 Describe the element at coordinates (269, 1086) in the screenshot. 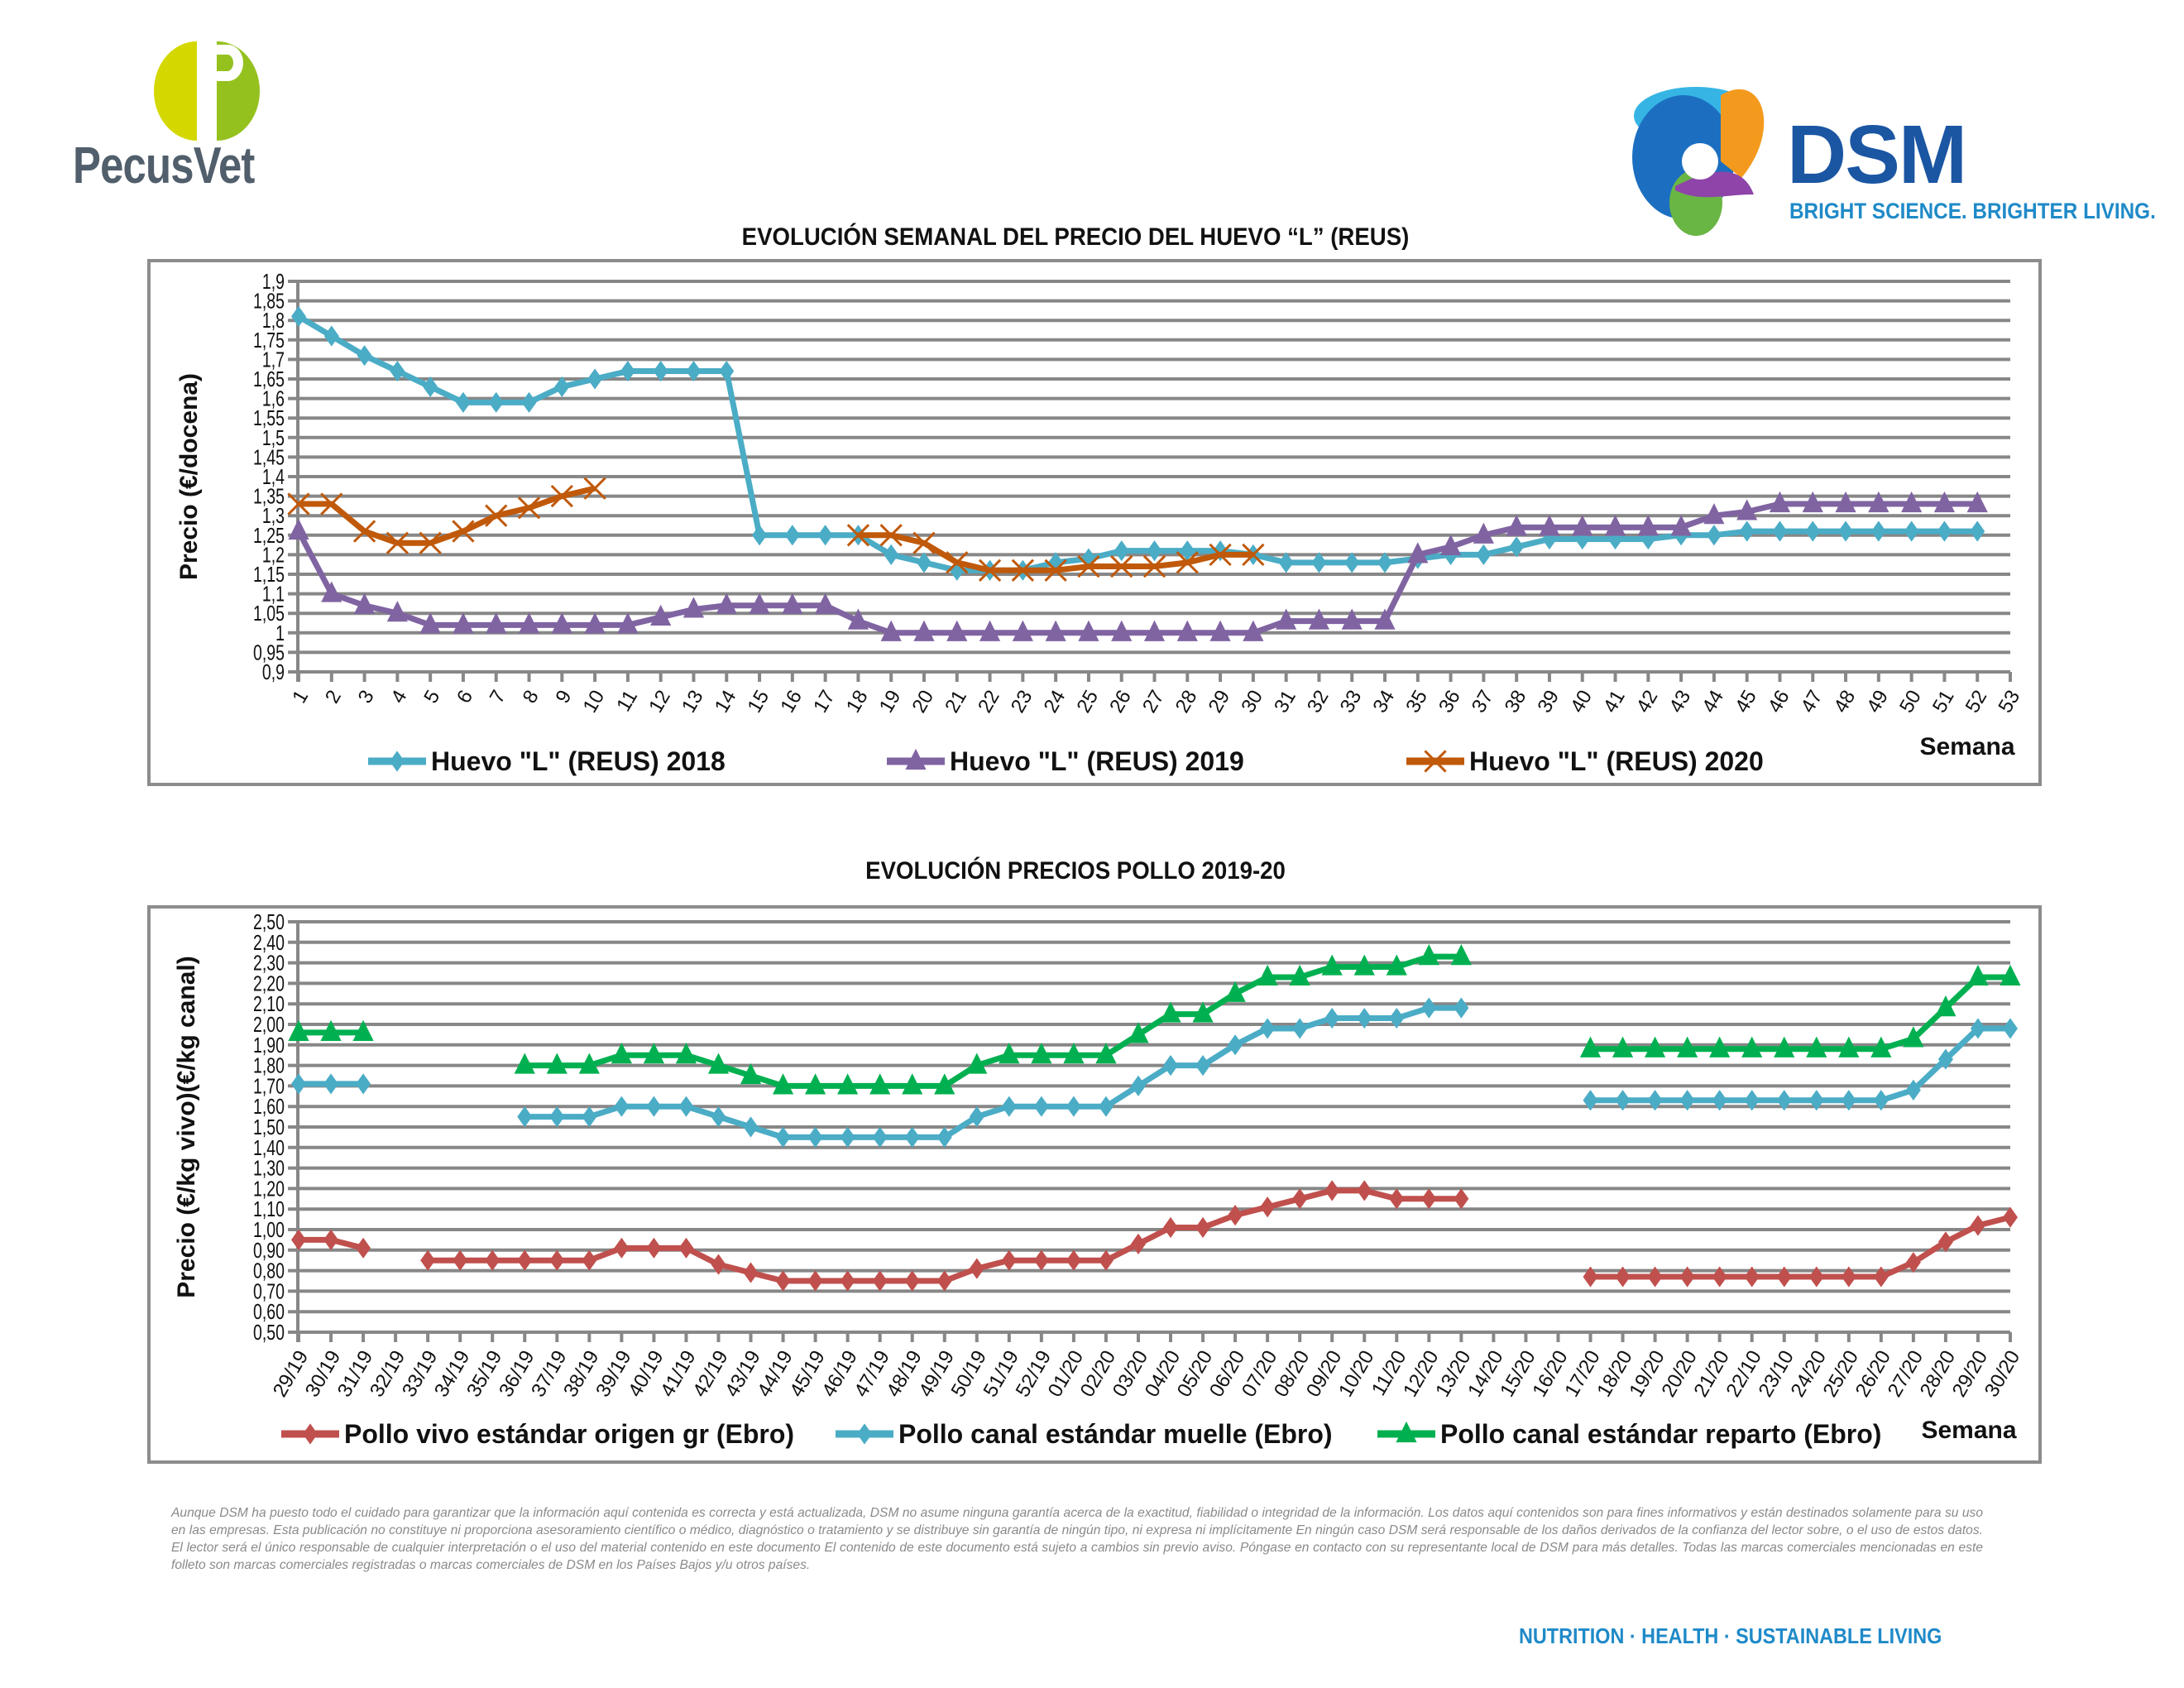

I see `y-tick-label: 1,70` at that location.